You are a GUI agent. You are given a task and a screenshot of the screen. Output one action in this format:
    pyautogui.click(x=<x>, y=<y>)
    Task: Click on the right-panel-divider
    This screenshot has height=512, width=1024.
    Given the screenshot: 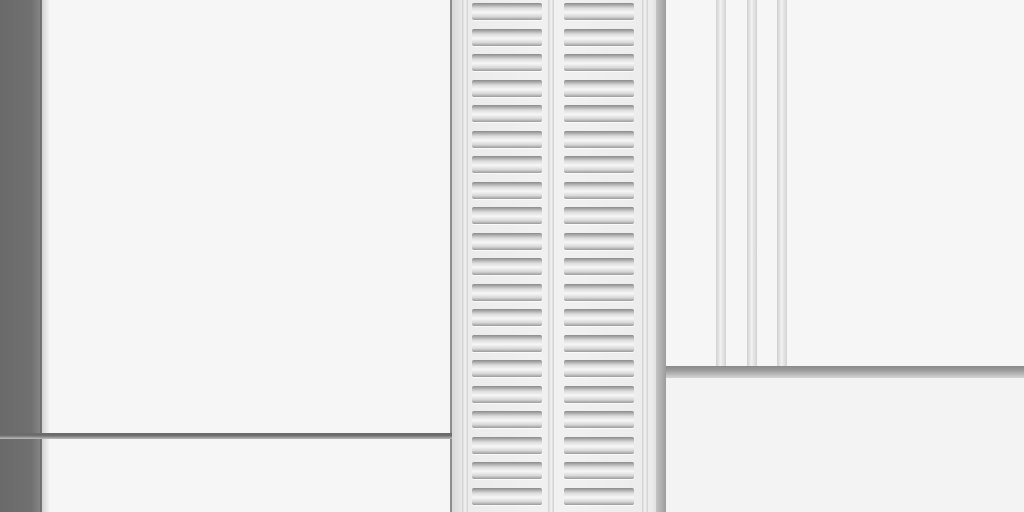 What is the action you would take?
    pyautogui.click(x=845, y=372)
    